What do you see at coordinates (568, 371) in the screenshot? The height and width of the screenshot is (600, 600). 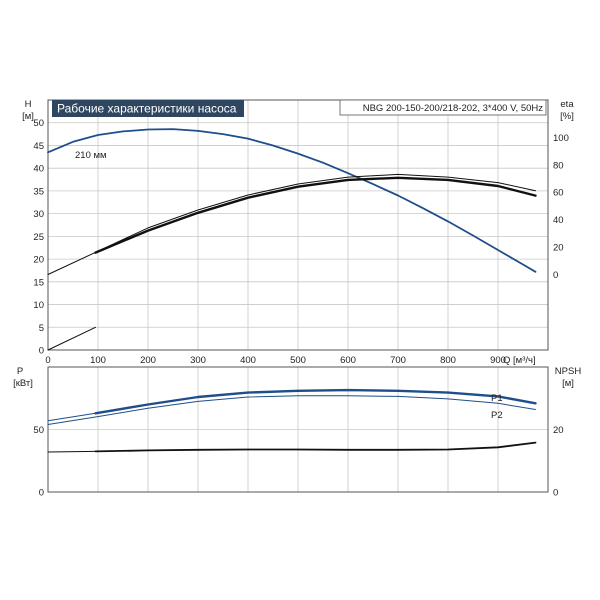 I see `y-axis-right-label-bottom: NPSH` at bounding box center [568, 371].